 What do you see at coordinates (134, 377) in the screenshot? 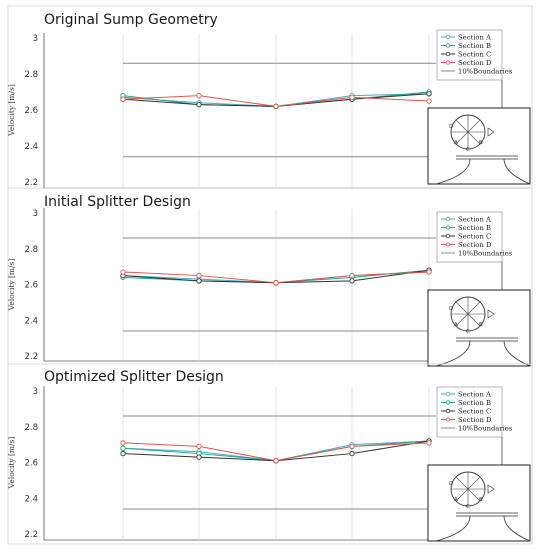
I see `chart-title: Optimized Splitter Design` at bounding box center [134, 377].